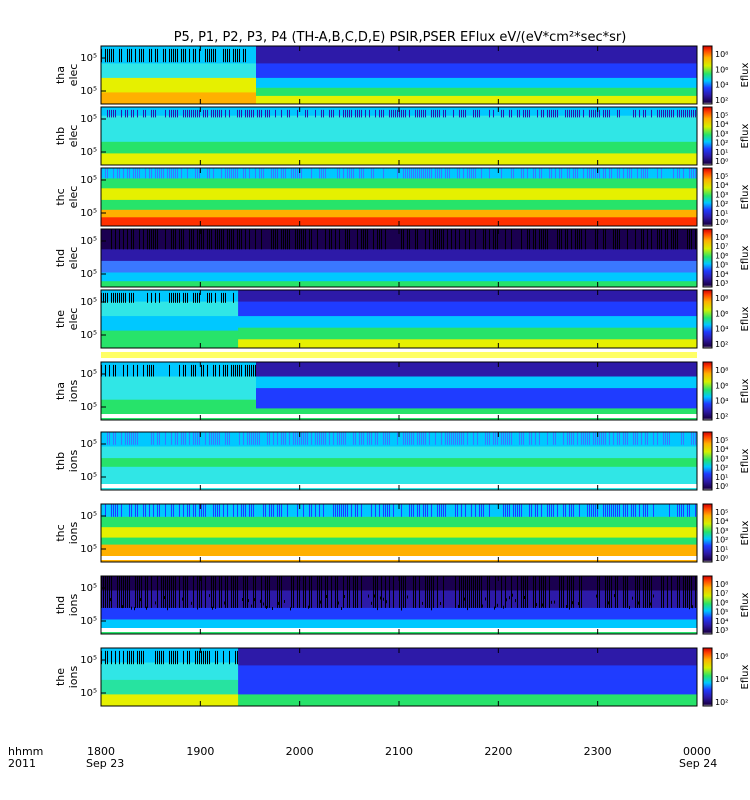 This screenshot has height=800, width=750. What do you see at coordinates (721, 133) in the screenshot?
I see `colorbar-tick-label: 10³` at bounding box center [721, 133].